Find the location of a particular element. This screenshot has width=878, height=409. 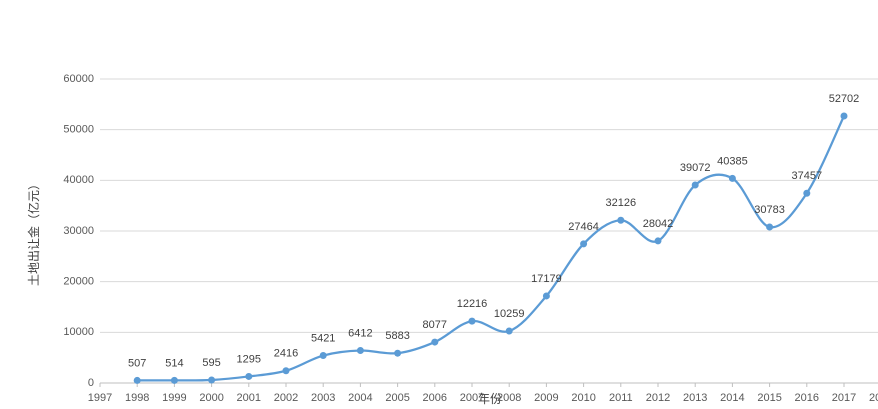

x-tick-label: 2012 is located at coordinates (658, 398).